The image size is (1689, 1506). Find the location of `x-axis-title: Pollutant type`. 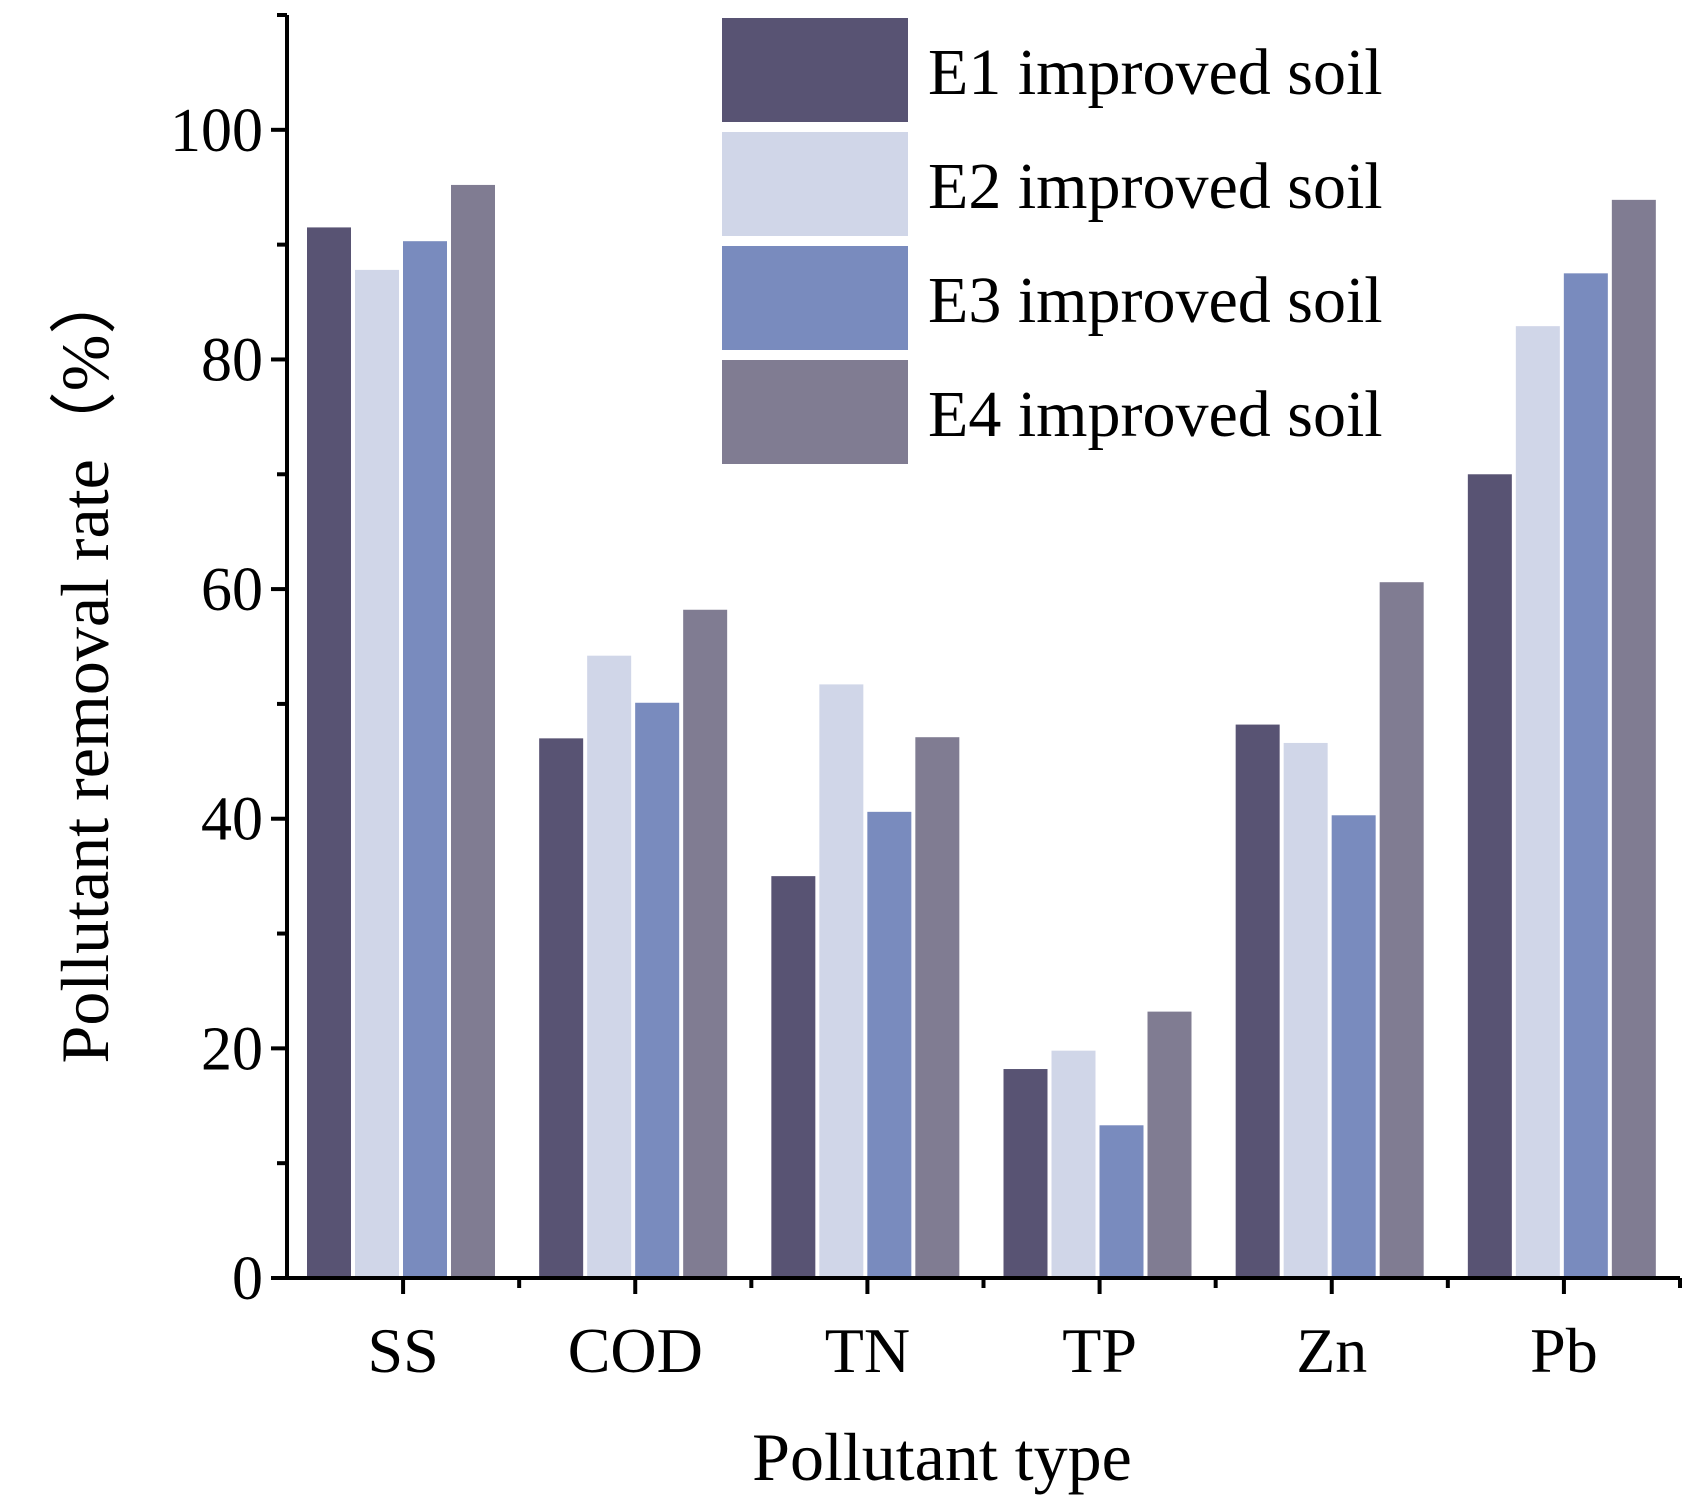

x-axis-title: Pollutant type is located at coordinates (942, 1457).